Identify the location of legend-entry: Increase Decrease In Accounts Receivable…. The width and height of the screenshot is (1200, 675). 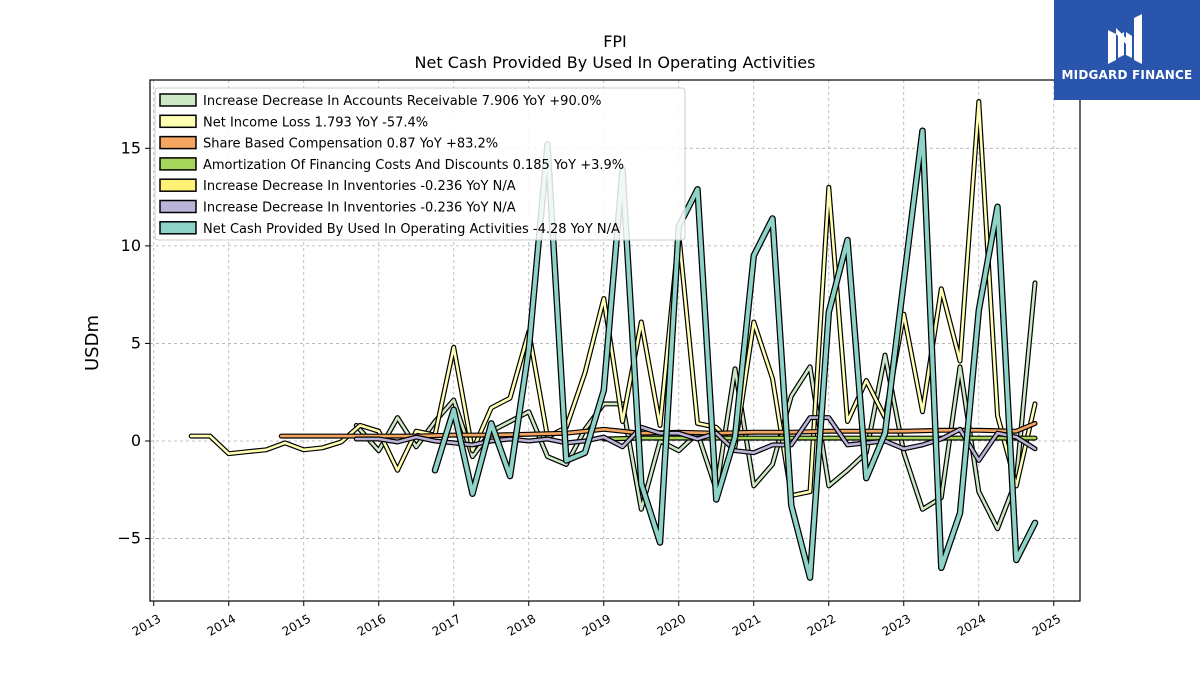
(402, 101).